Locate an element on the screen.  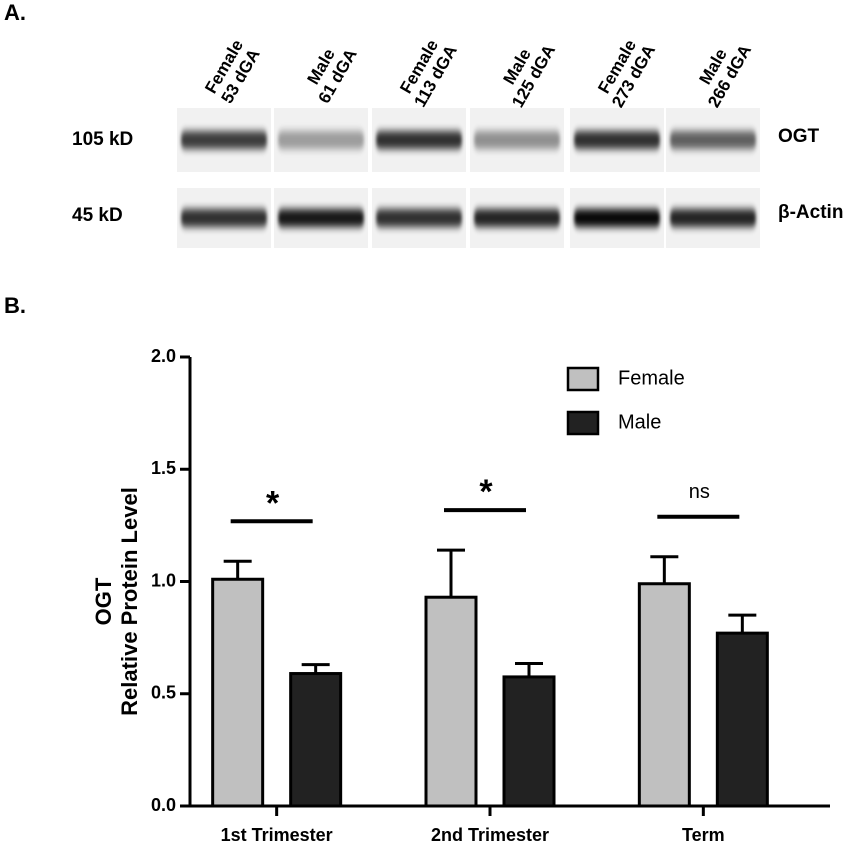
protein-label: OGT is located at coordinates (799, 136).